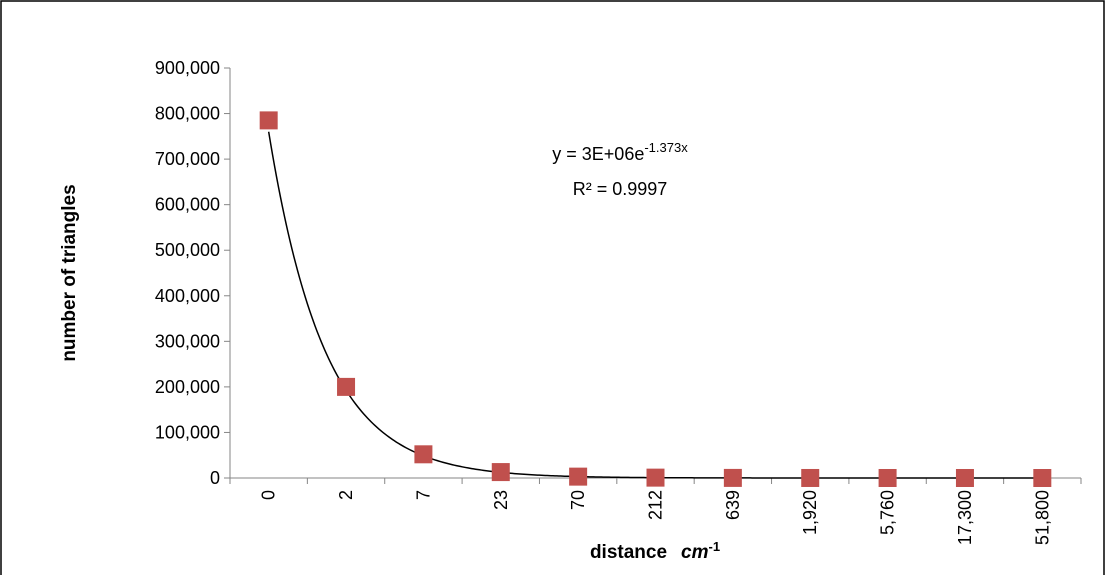 The height and width of the screenshot is (580, 1106). I want to click on trendline-equation: y = 3E+06e-1.373x, so click(620, 152).